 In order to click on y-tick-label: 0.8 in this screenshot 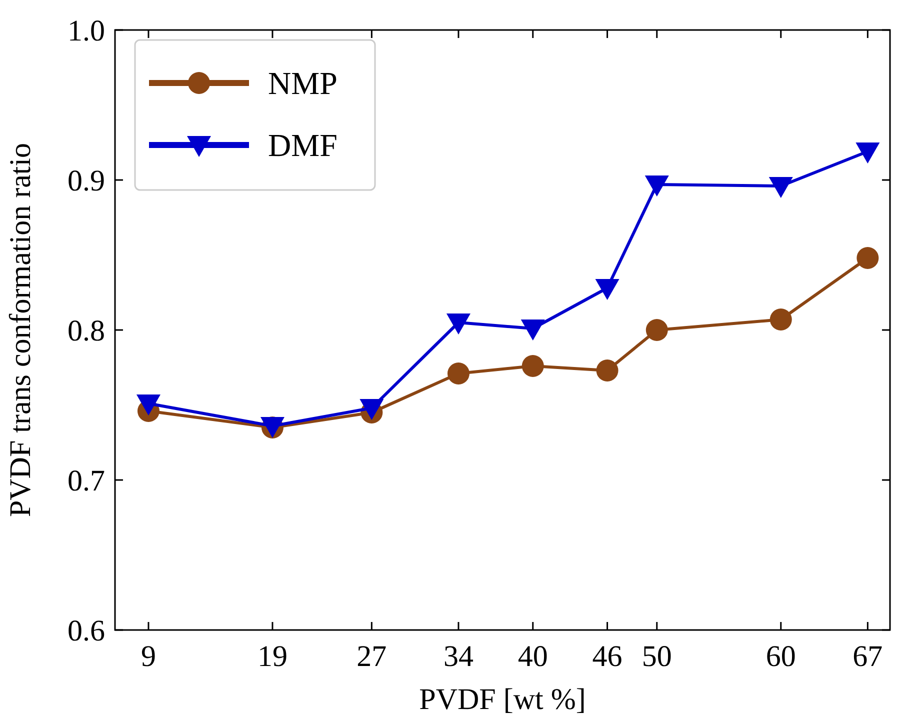, I will do `click(86, 331)`.